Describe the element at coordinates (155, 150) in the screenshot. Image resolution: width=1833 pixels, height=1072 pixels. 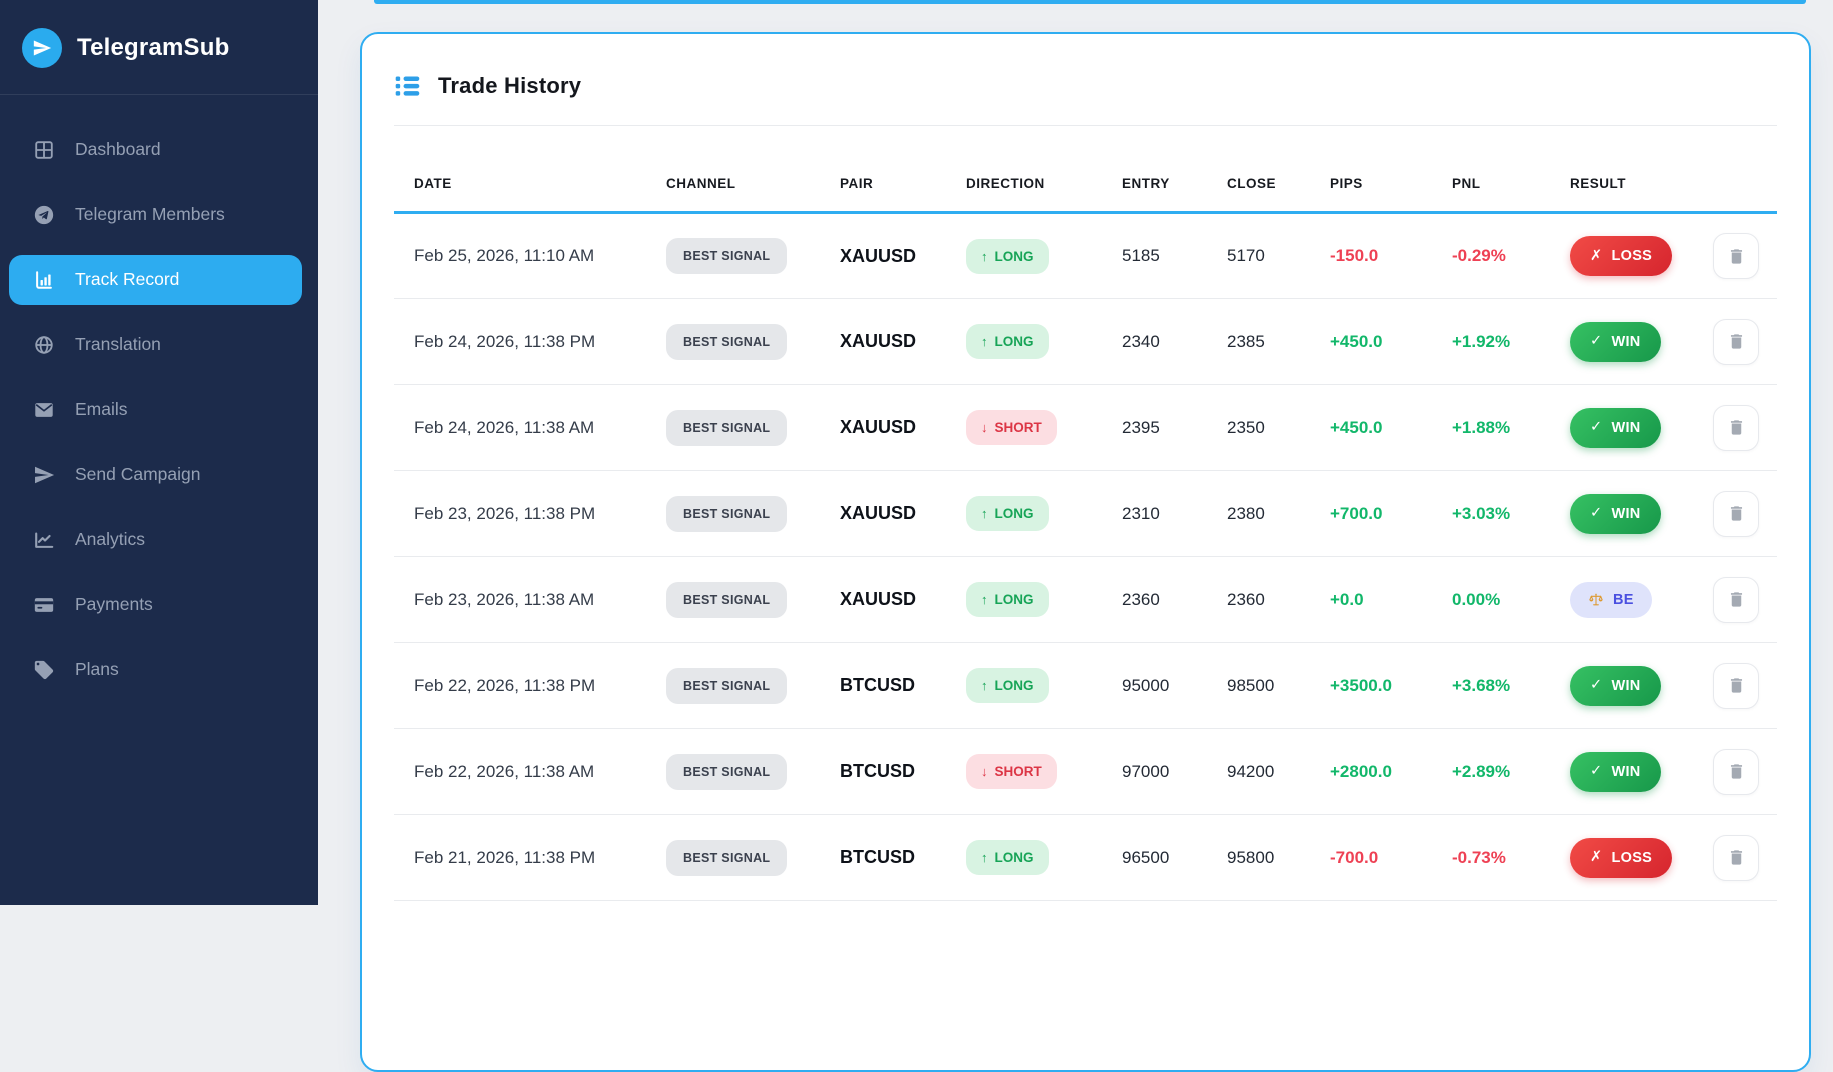
I see `sidebar-item-dashboard: Dashboard` at that location.